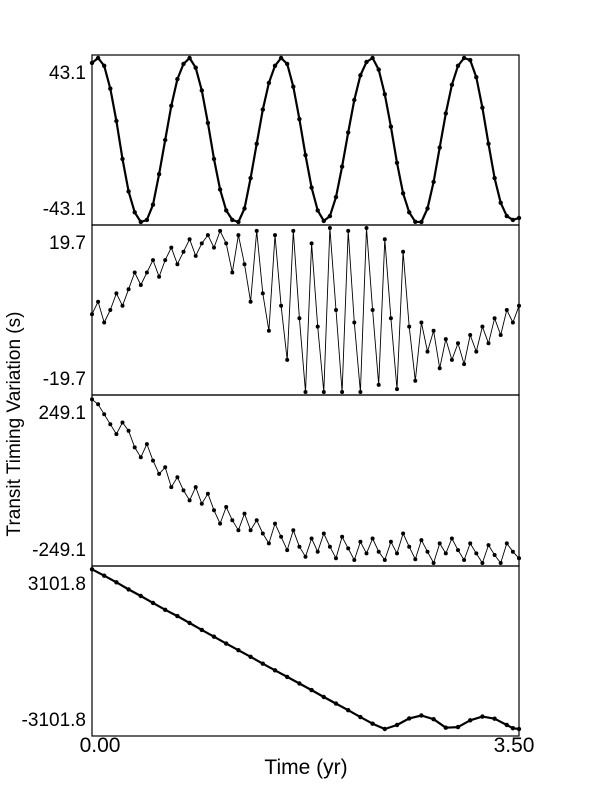 This screenshot has width=612, height=792. Describe the element at coordinates (305, 310) in the screenshot. I see `panel-2-series-line` at that location.